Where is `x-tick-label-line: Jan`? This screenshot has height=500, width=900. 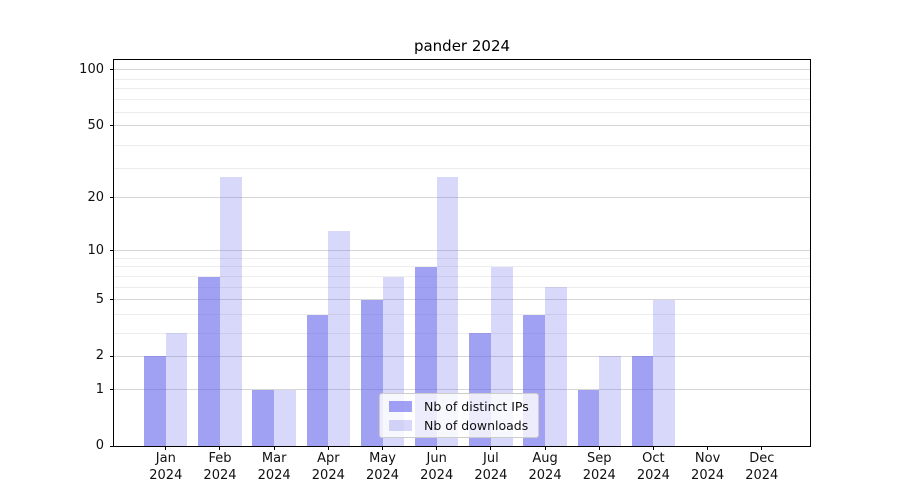 x-tick-label-line: Jan is located at coordinates (165, 458).